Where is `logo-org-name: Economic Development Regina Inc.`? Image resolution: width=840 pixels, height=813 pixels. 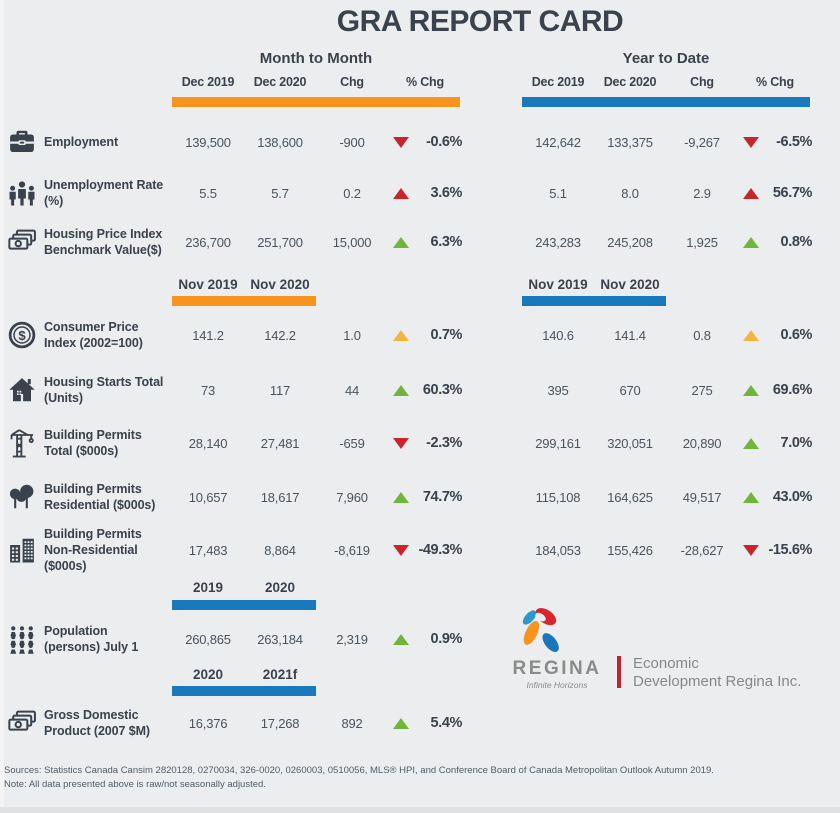 logo-org-name: Economic Development Regina Inc. is located at coordinates (717, 673).